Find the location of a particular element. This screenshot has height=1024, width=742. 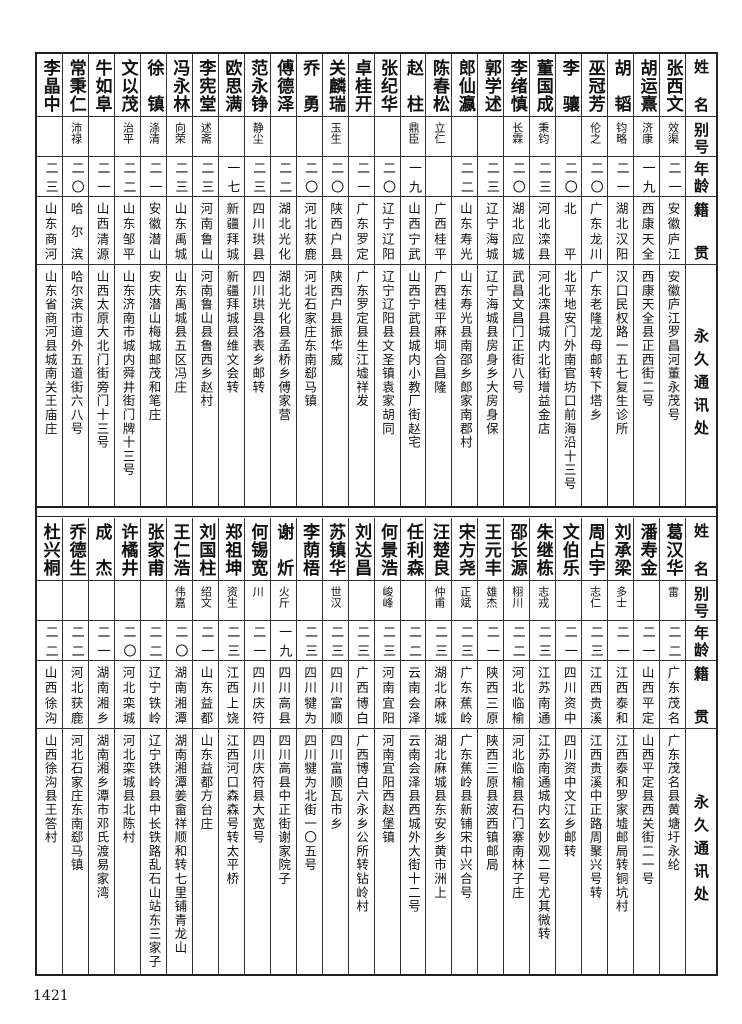

permanent-address-text: 河北石家庄东南郄马镇 is located at coordinates (76, 803).